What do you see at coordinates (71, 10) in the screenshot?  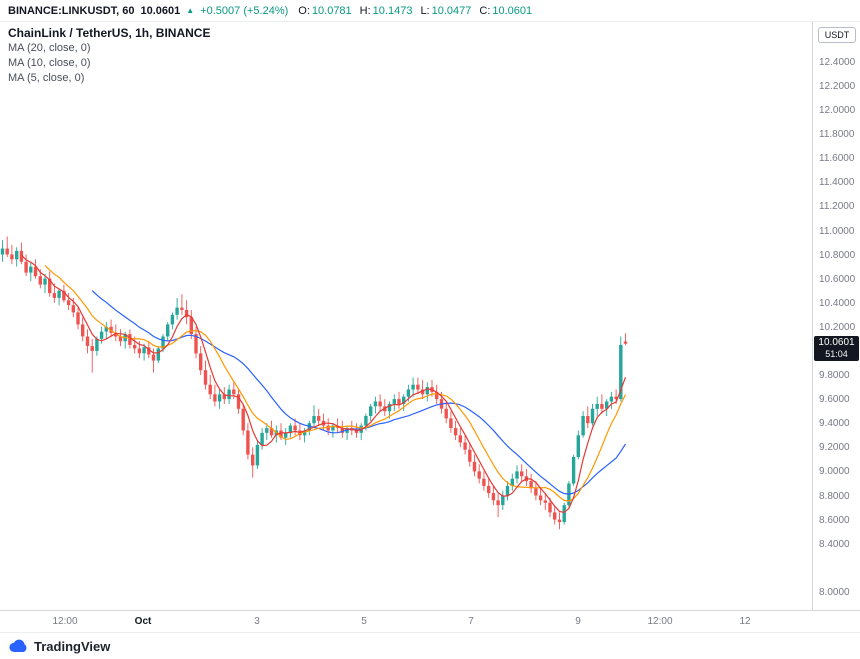 I see `symbol-name: BINANCE:LINKUSDT, 60` at bounding box center [71, 10].